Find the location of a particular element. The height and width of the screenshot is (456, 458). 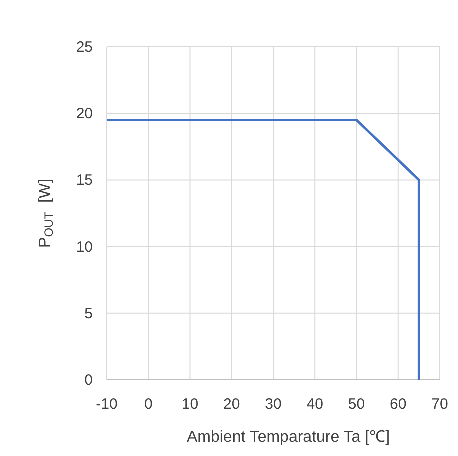

x-tick-label: -10 is located at coordinates (107, 404).